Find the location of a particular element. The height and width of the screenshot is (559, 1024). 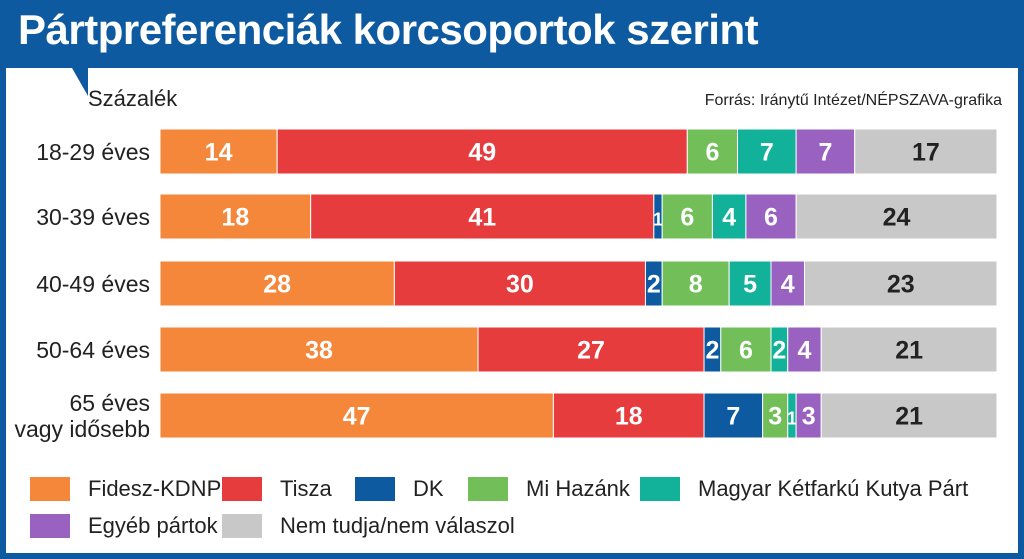

title-bar: Pártpreferenciák korcsoportok szerint is located at coordinates (512, 34).